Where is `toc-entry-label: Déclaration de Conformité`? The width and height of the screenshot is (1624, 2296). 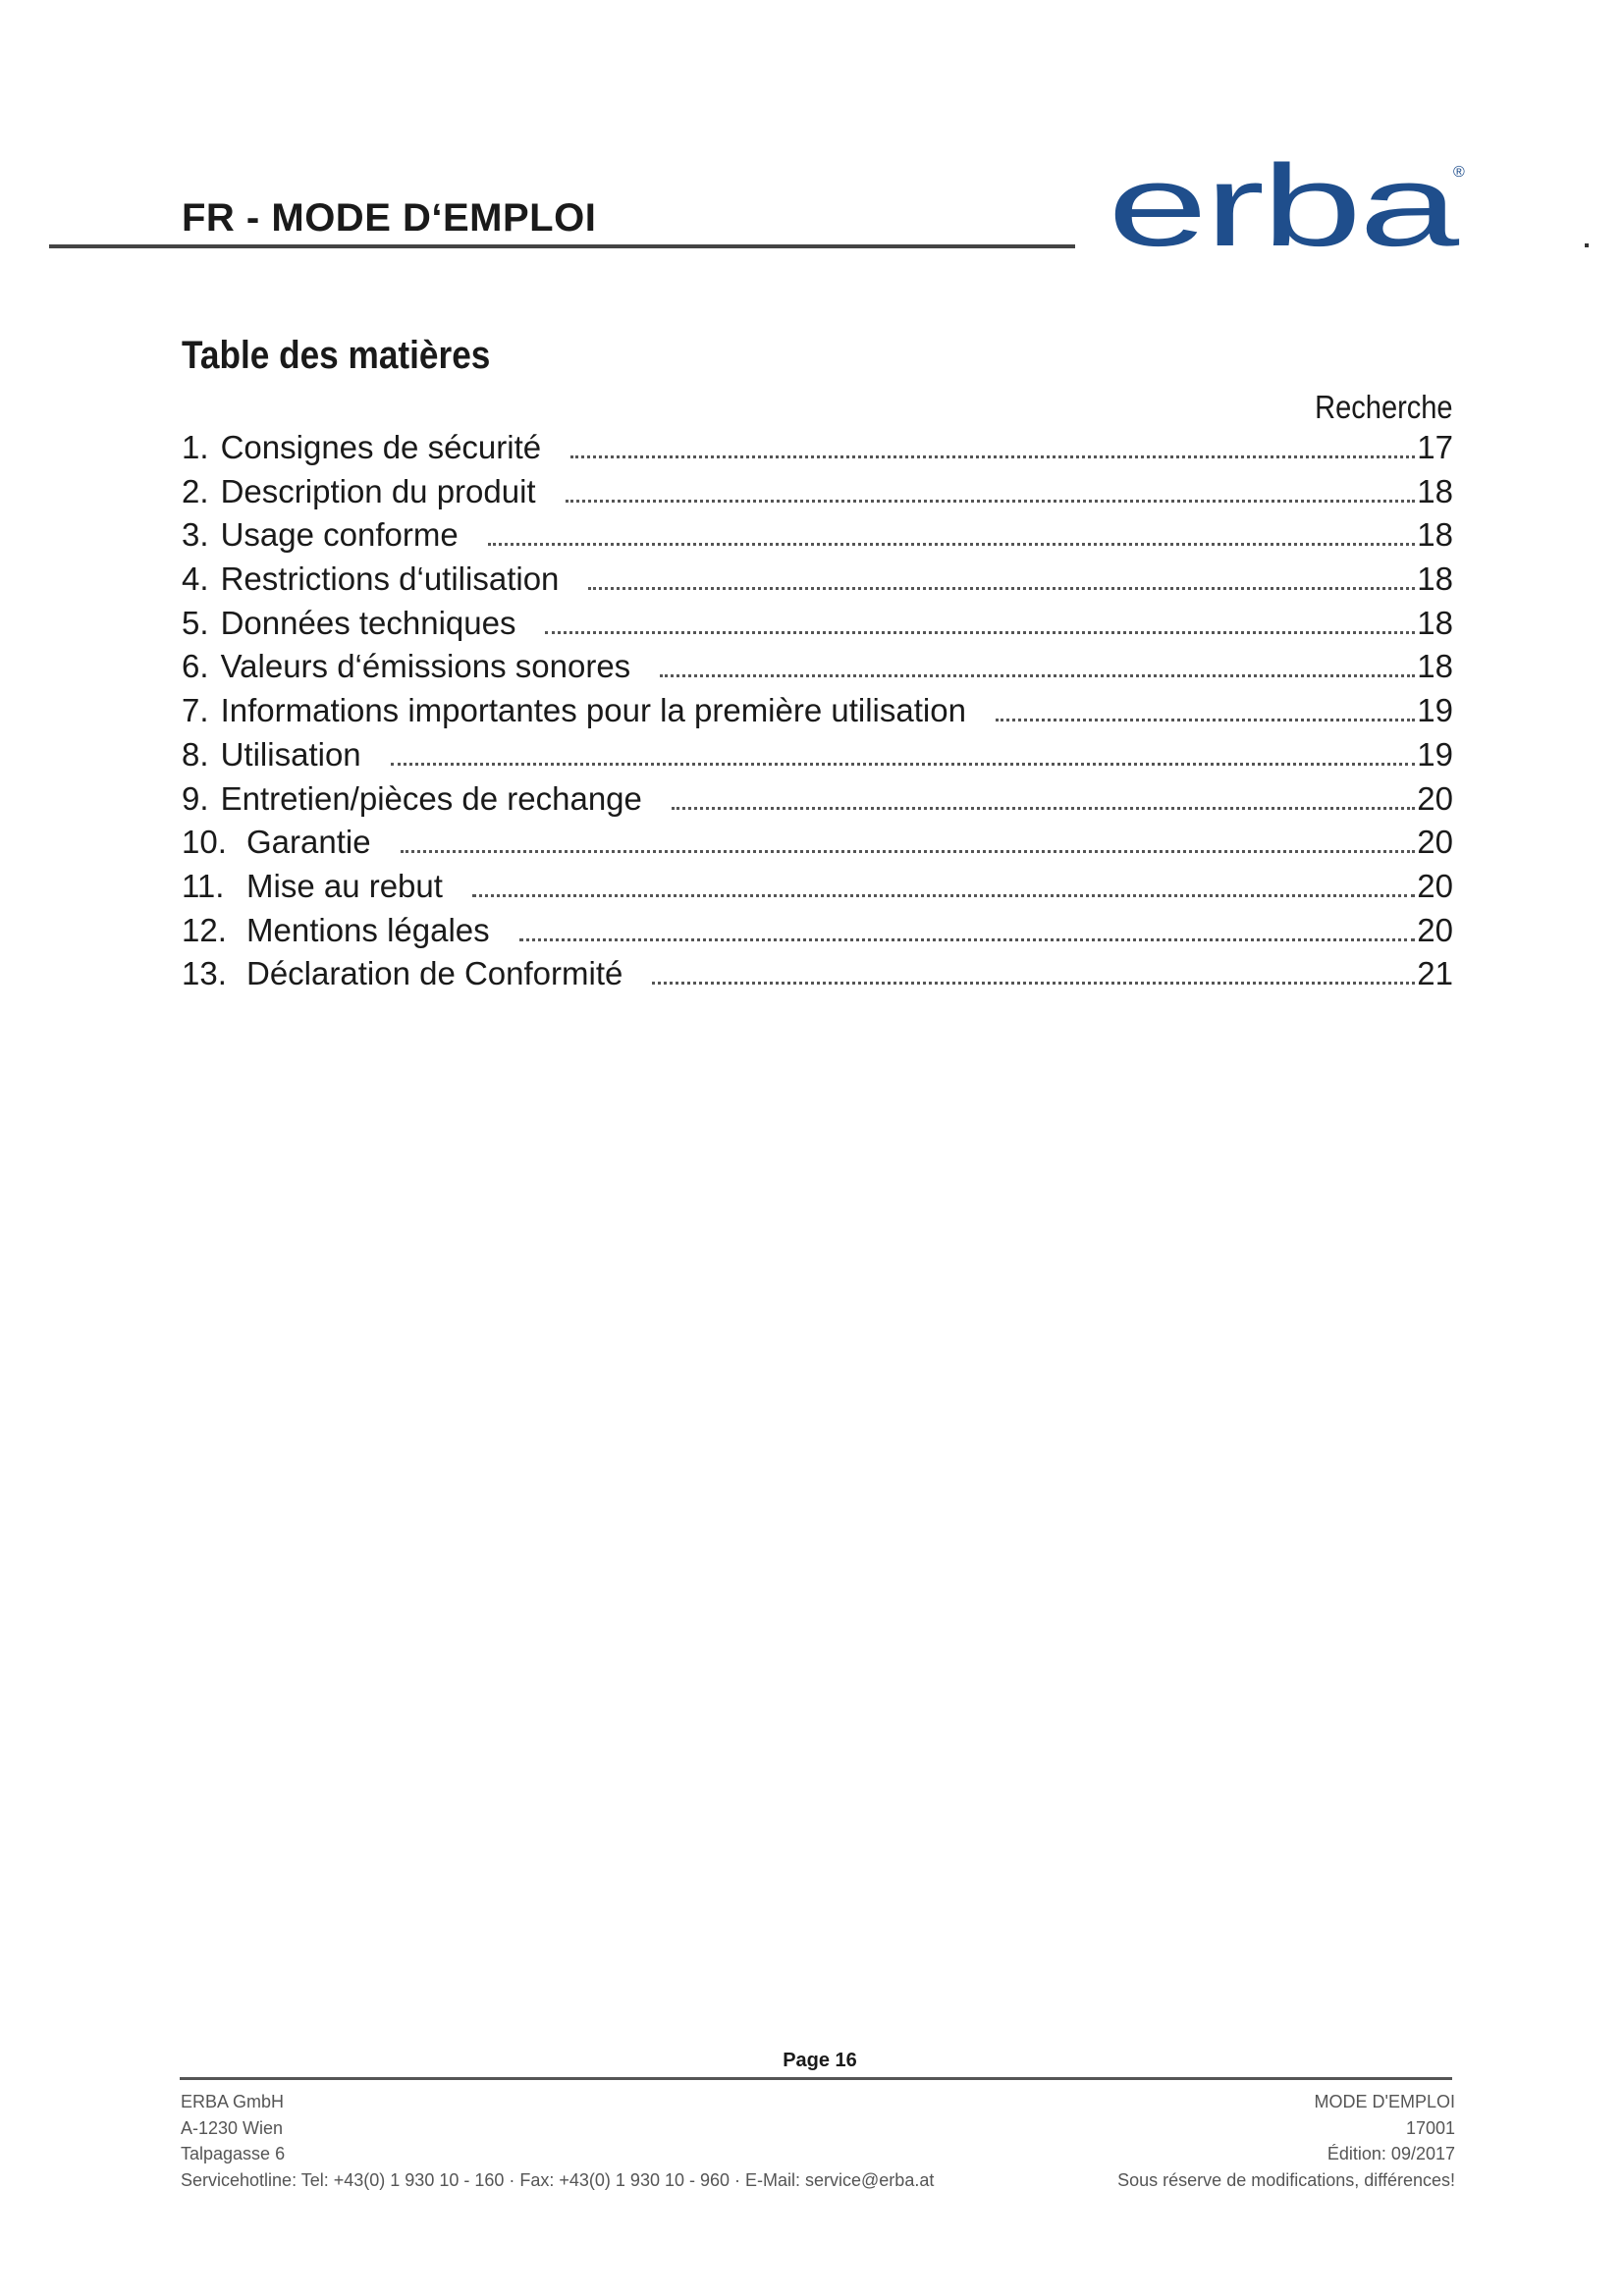
toc-entry-label: Déclaration de Conformité is located at coordinates (434, 974).